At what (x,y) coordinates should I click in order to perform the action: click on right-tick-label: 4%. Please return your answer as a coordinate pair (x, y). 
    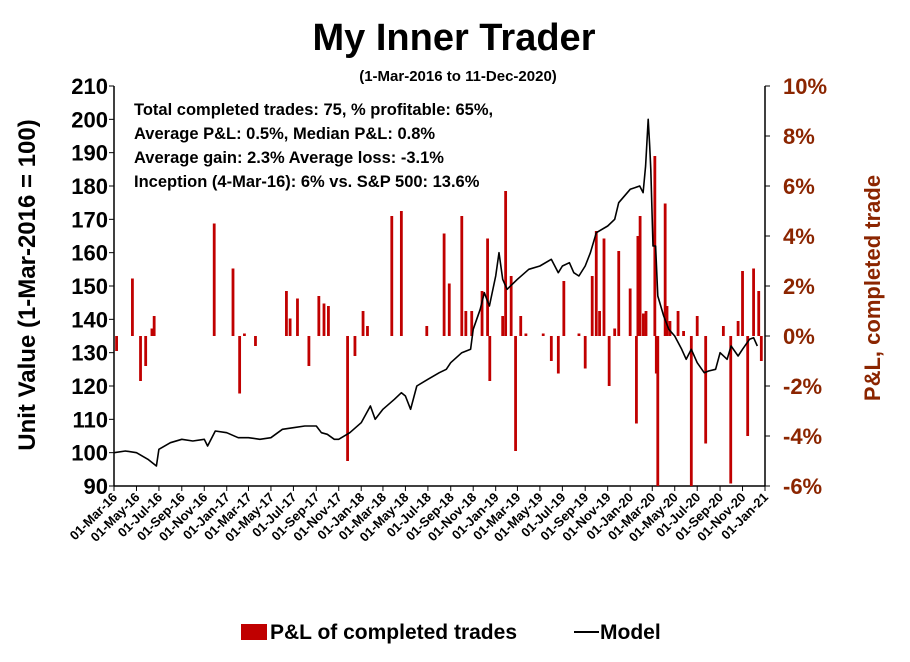
    Looking at the image, I should click on (799, 236).